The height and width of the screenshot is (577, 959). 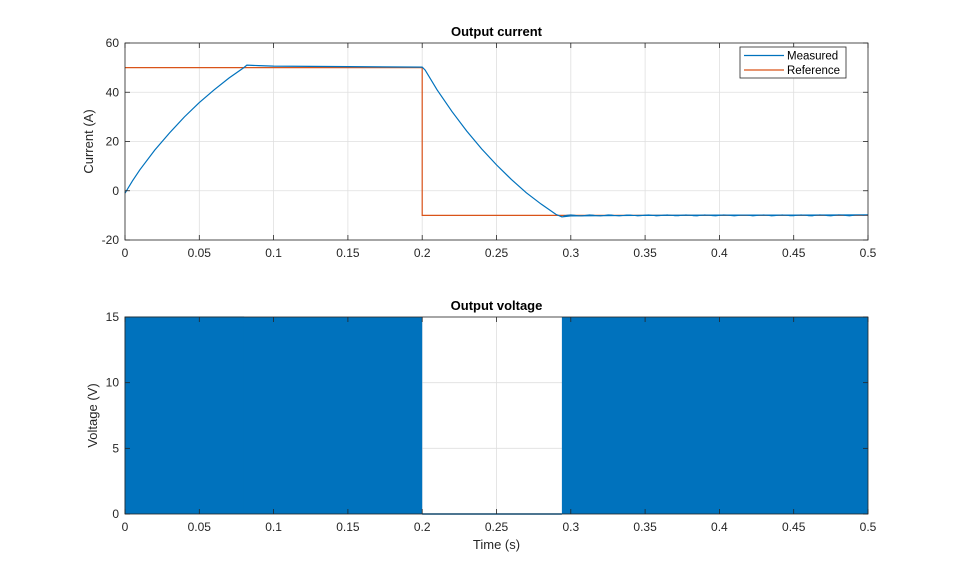 What do you see at coordinates (719, 253) in the screenshot?
I see `current-xtick-label: 0.4` at bounding box center [719, 253].